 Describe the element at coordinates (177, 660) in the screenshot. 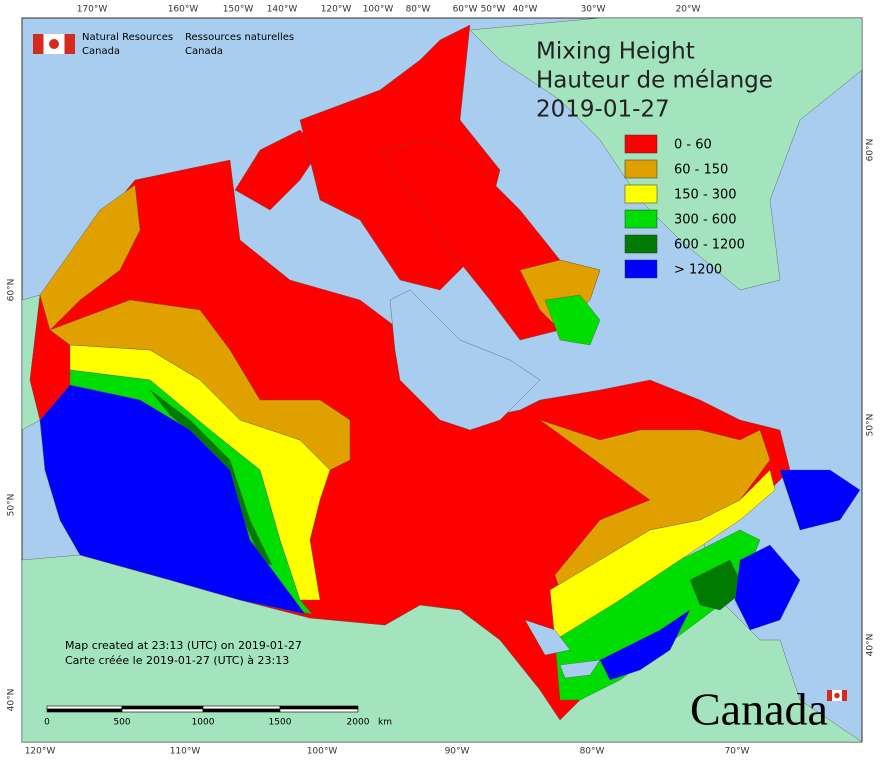

I see `credit: Carte créée le 2019-01-27 (UTC) à 23:13` at that location.